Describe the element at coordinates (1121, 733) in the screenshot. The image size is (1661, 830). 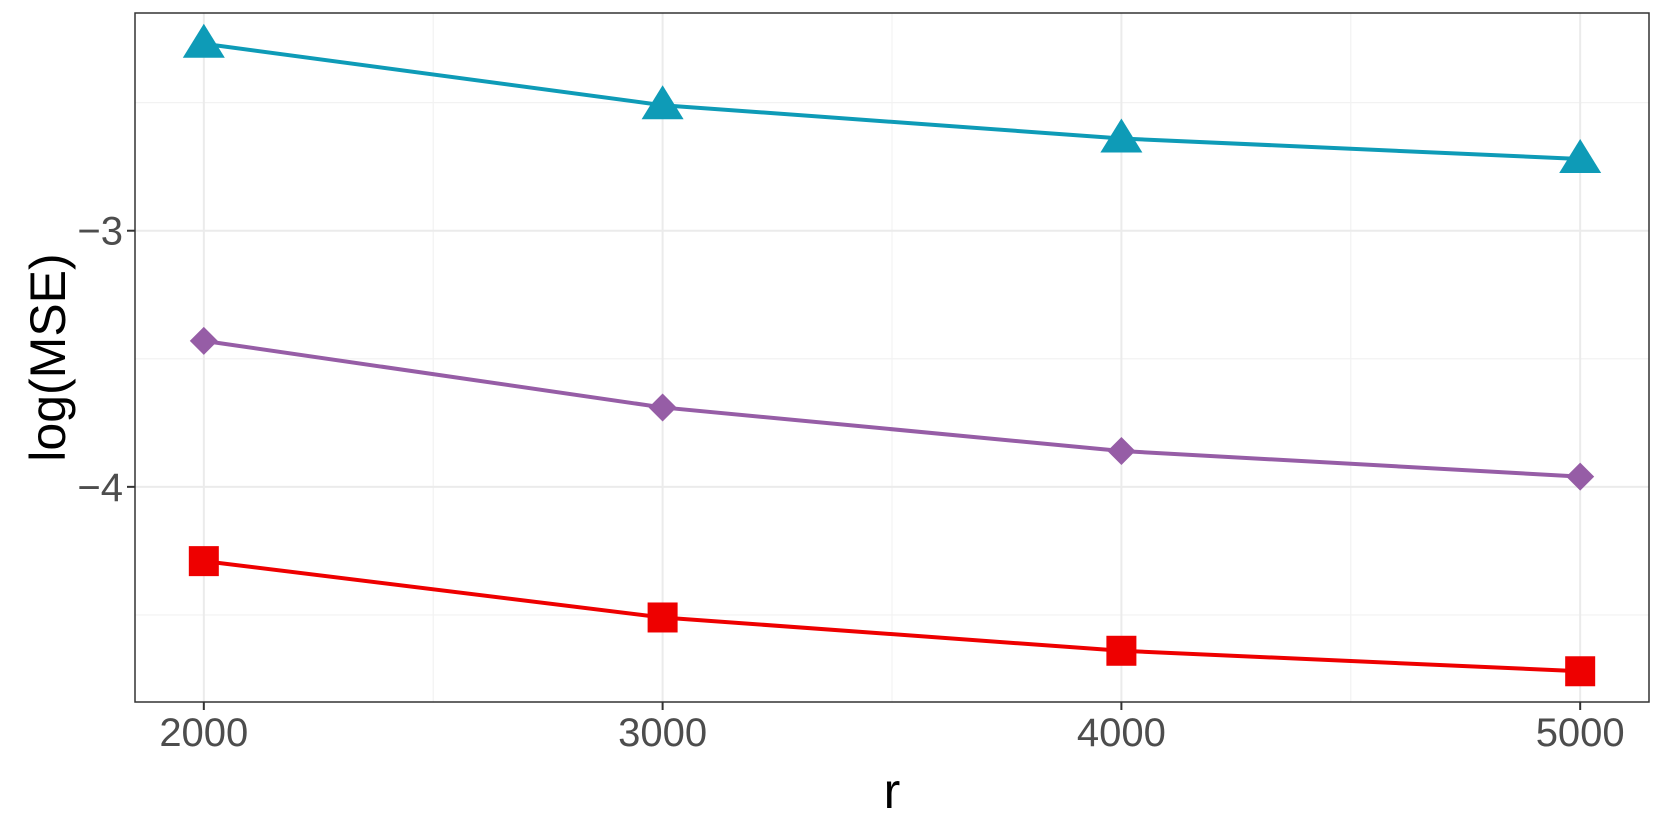
I see `x-tick-label: 4000` at that location.